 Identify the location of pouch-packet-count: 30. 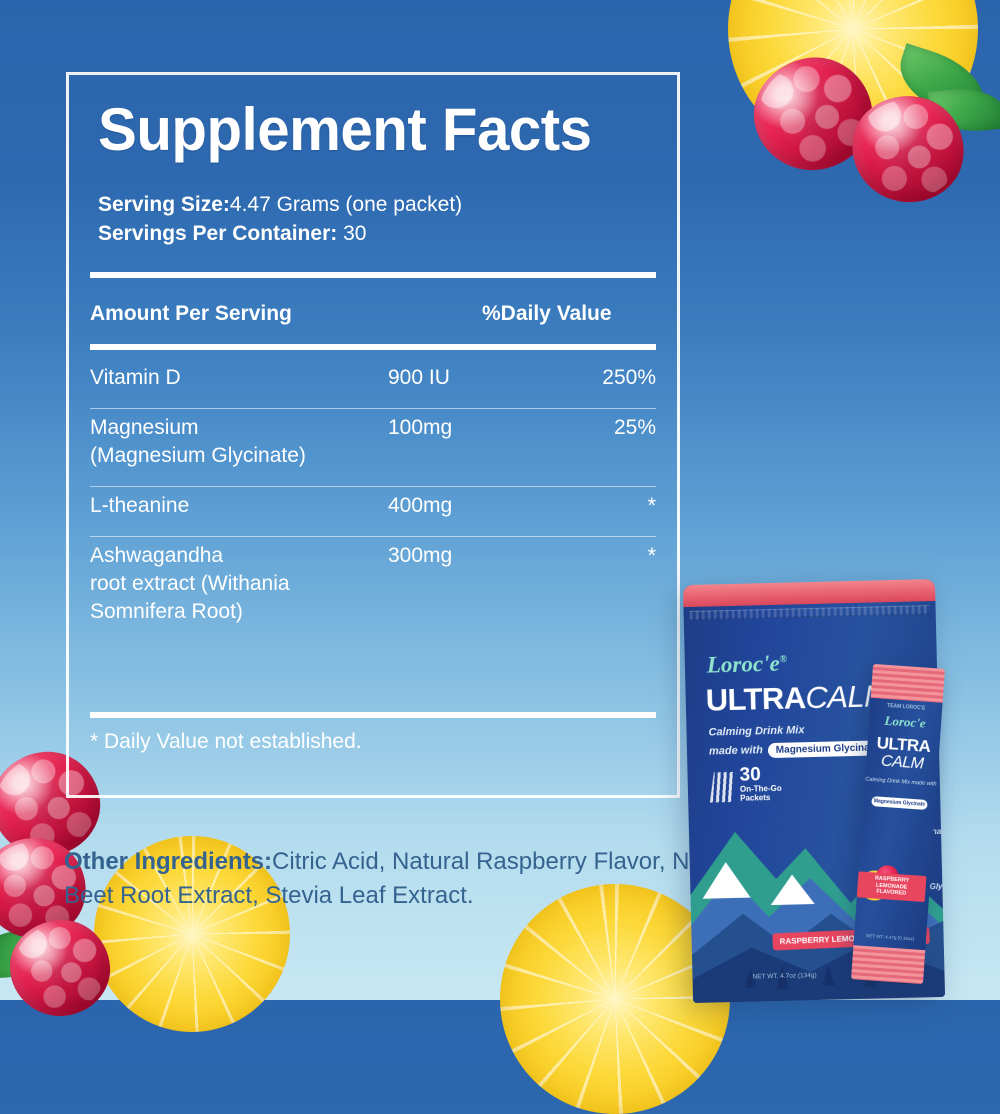
(750, 775).